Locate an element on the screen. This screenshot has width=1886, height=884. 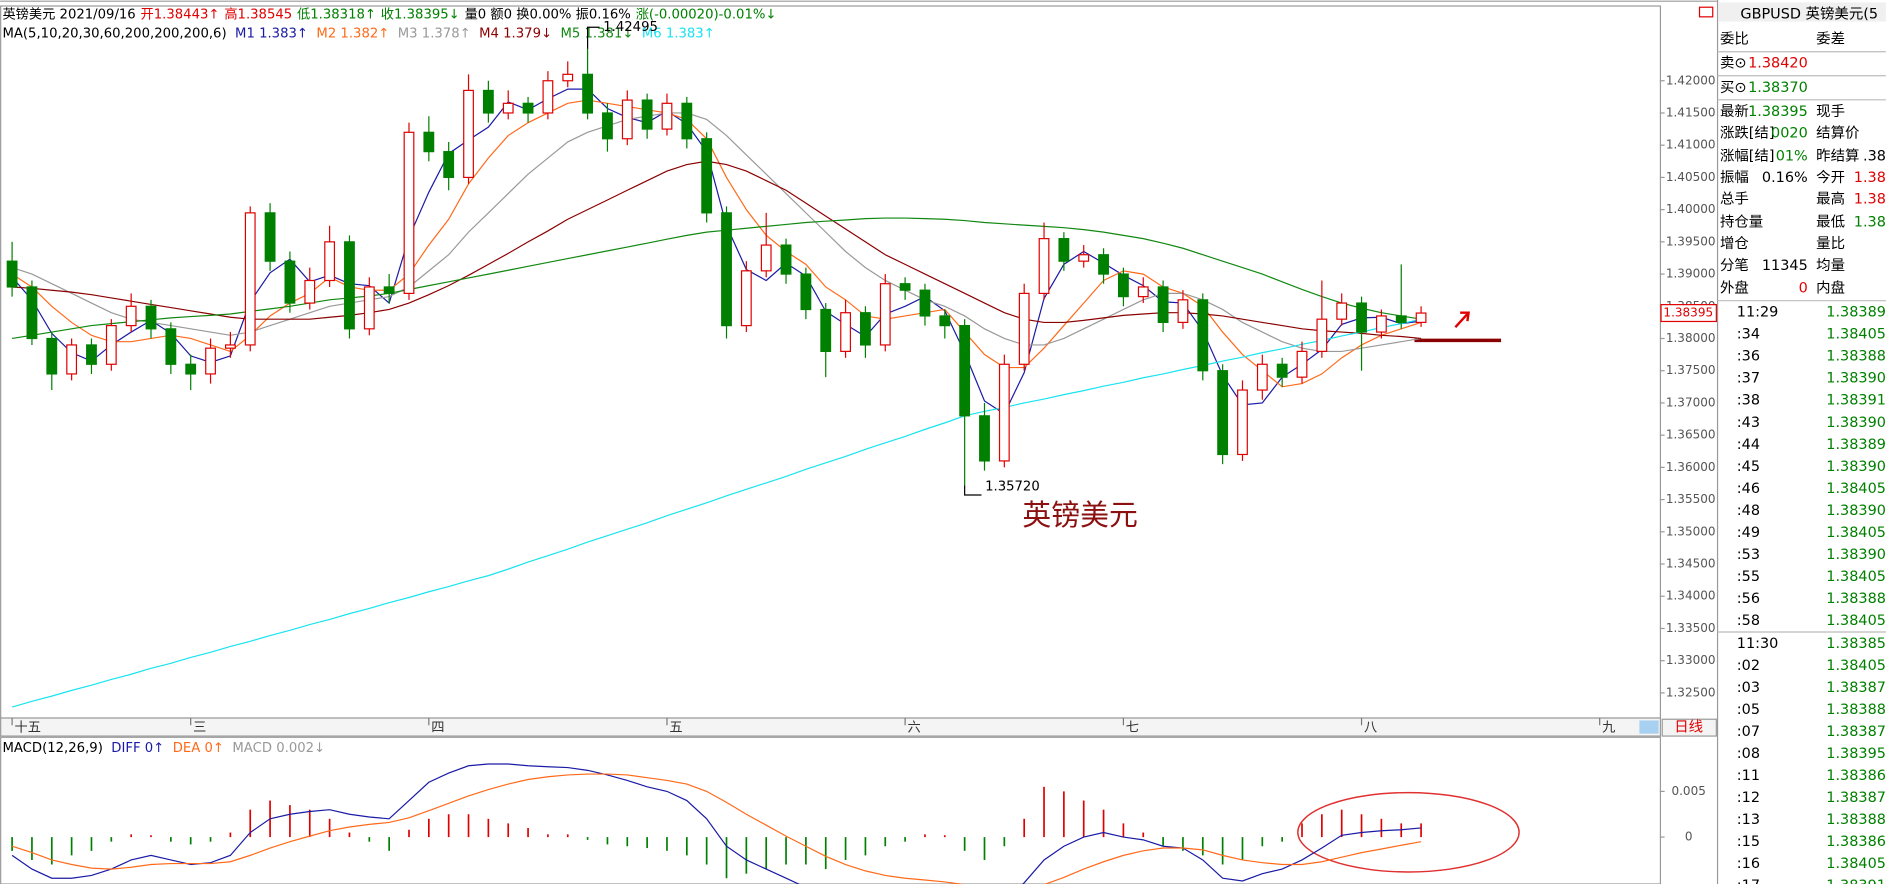
panel-value: 1.38420 is located at coordinates (1778, 64).